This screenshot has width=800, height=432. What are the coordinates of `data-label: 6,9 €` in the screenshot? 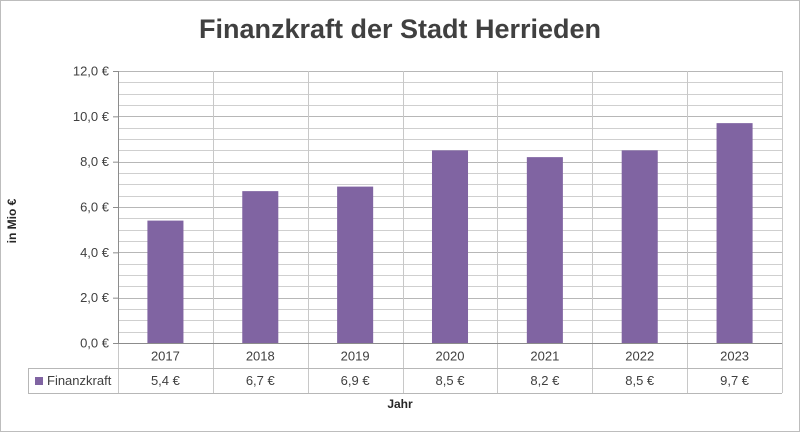 It's located at (356, 380).